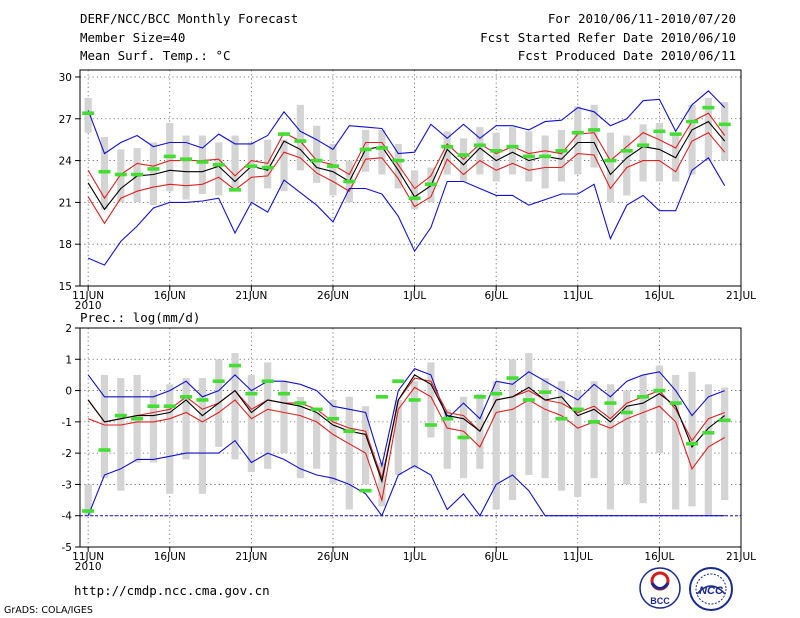 This screenshot has width=800, height=618. What do you see at coordinates (578, 296) in the screenshot?
I see `x-tick-label: 11JUL` at bounding box center [578, 296].